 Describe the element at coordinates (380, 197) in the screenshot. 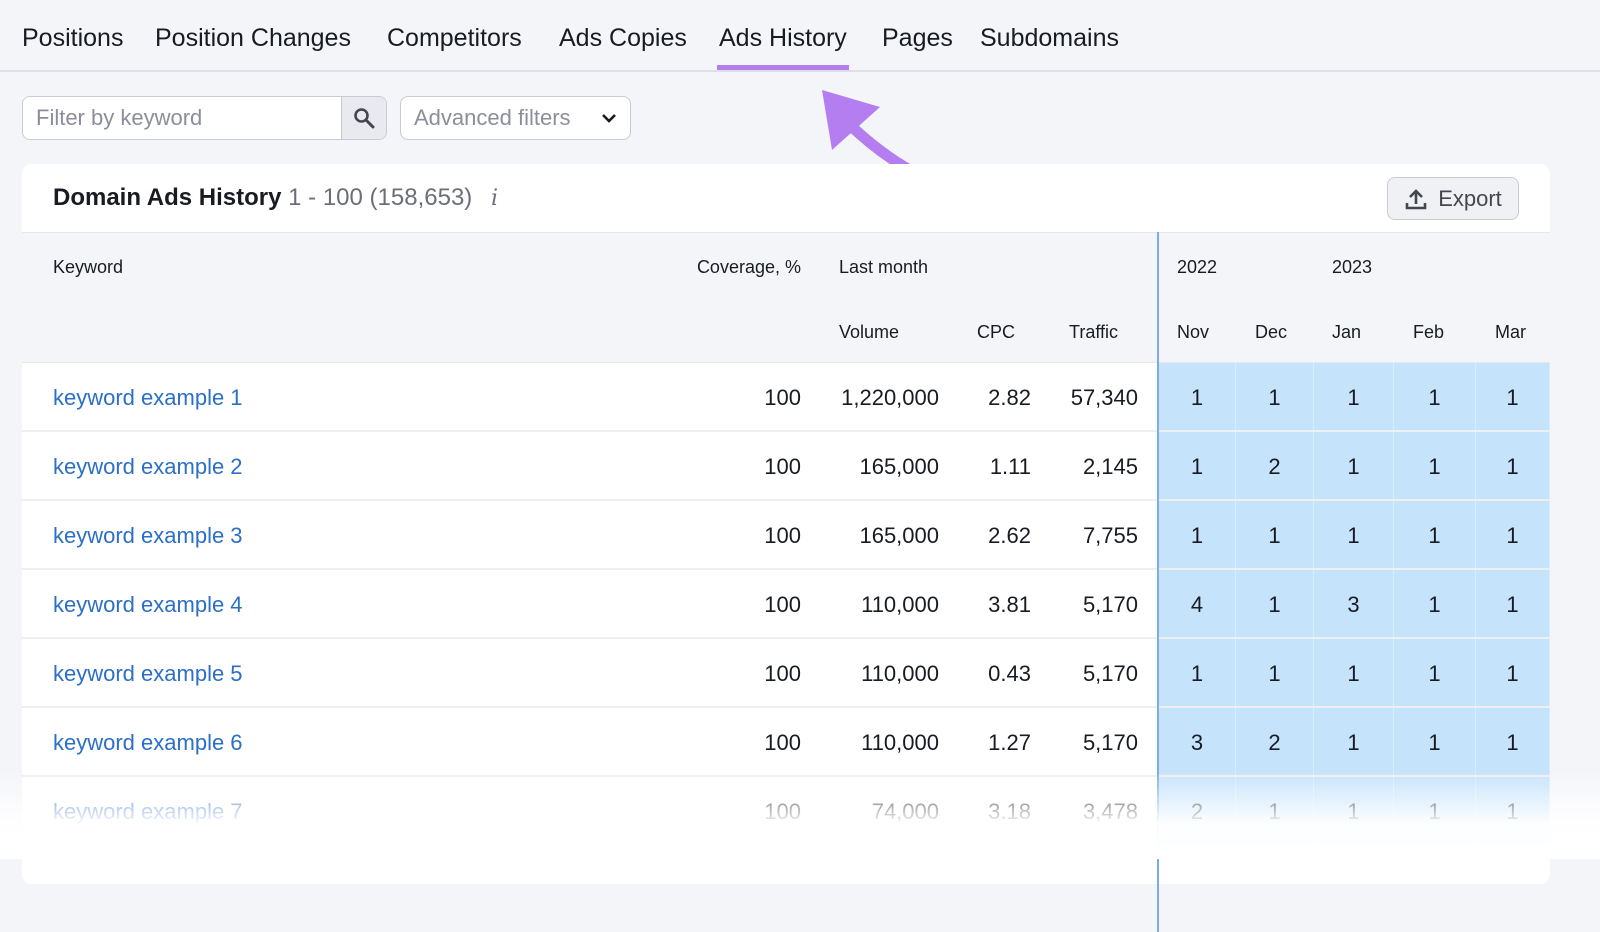

I see `result-range: 1 - 100 (158,653)` at that location.